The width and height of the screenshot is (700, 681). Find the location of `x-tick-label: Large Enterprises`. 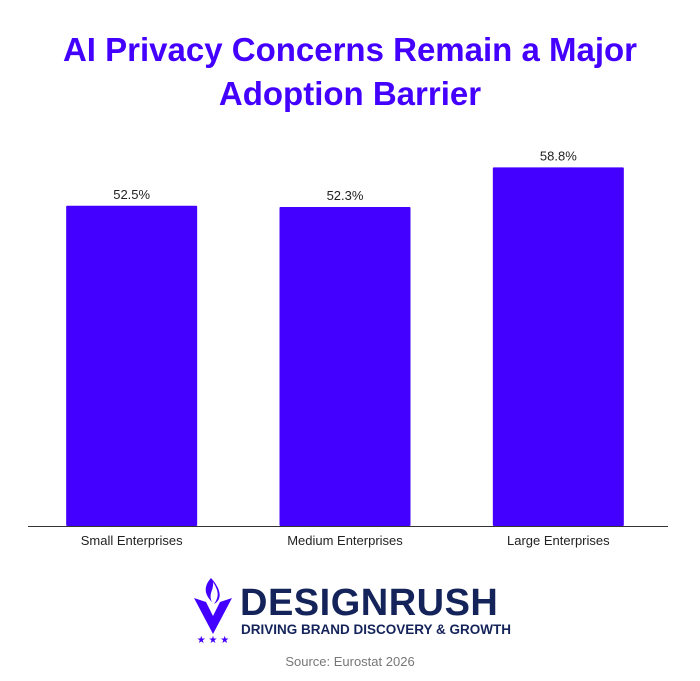

x-tick-label: Large Enterprises is located at coordinates (558, 540).